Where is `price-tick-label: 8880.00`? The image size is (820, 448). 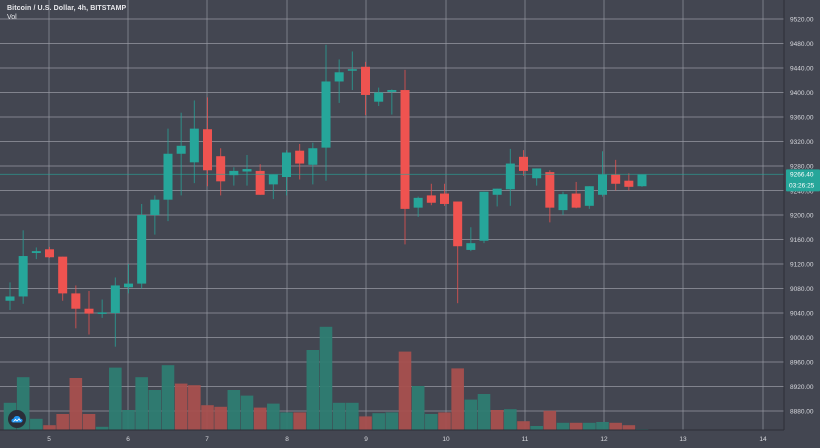
price-tick-label: 8880.00 is located at coordinates (802, 411).